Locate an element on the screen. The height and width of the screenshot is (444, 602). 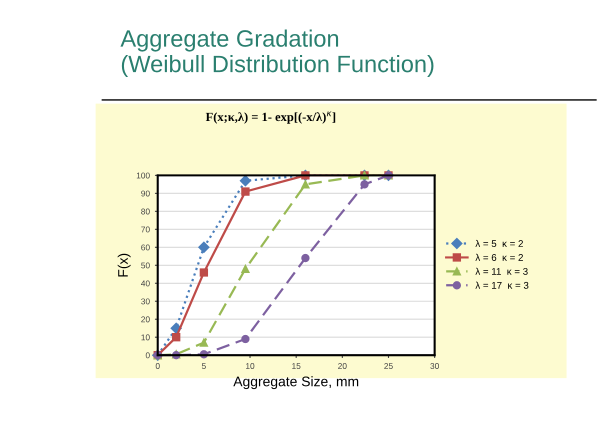
x-tick-label: 30 is located at coordinates (434, 366).